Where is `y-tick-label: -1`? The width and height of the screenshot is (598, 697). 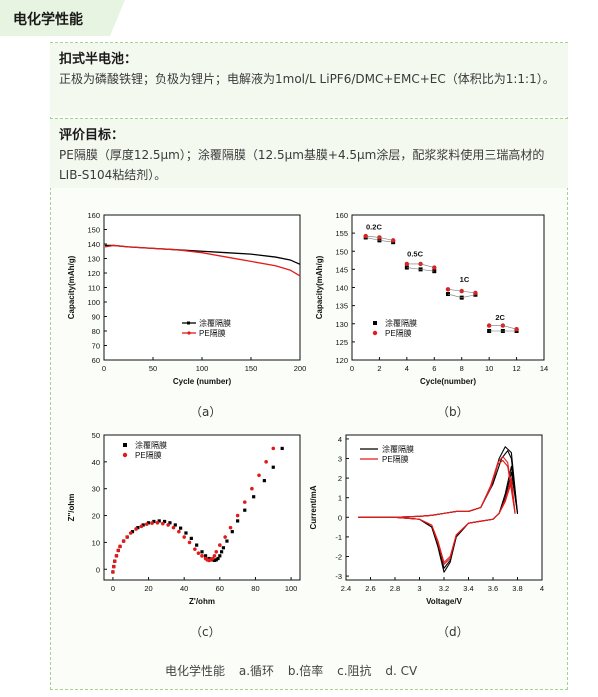 y-tick-label: -1 is located at coordinates (338, 537).